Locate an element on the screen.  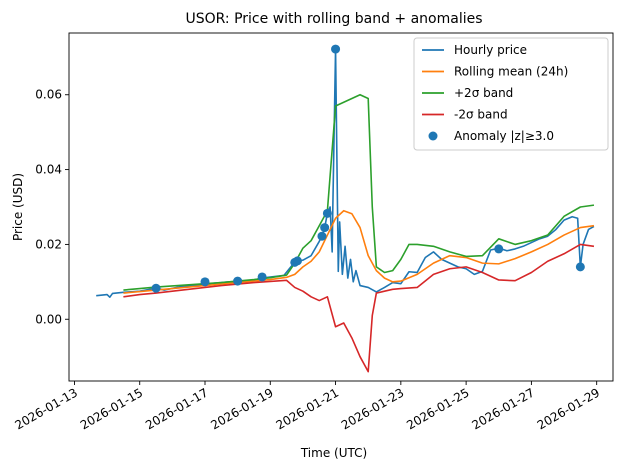
y-tick-label: 0.04 is located at coordinates (48, 170).